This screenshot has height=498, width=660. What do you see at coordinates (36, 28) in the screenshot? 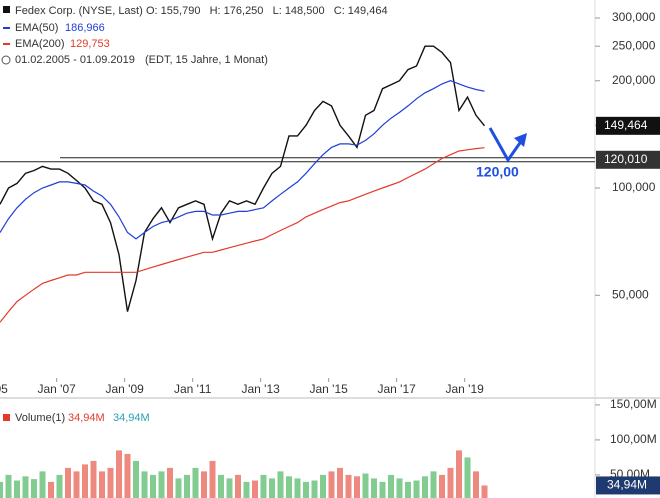
I see `legend-label: EMA(50)` at bounding box center [36, 28].